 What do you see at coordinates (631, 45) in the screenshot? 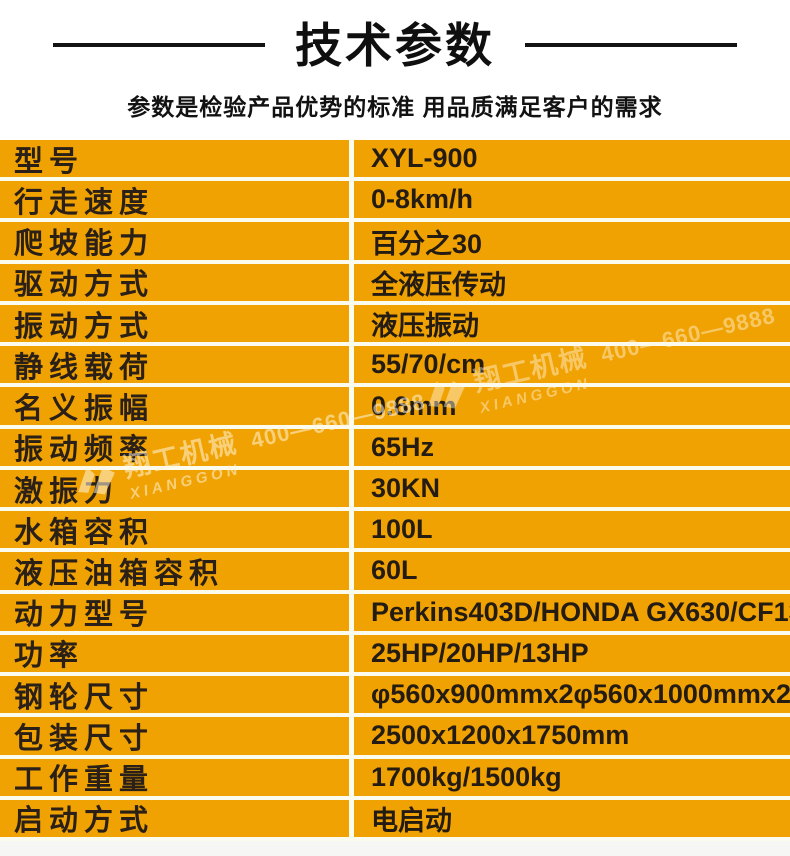
I see `title-decorative-line-right` at bounding box center [631, 45].